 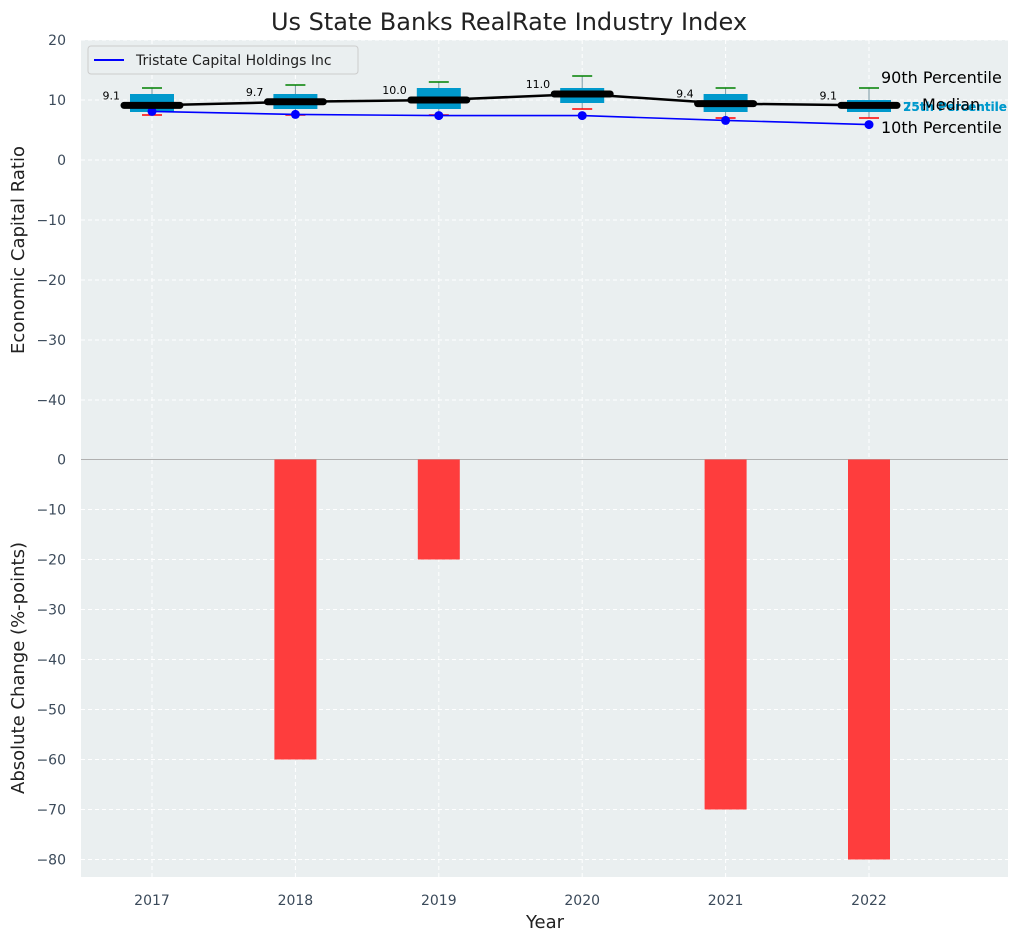 What do you see at coordinates (61, 161) in the screenshot?
I see `y-tick-top: 0` at bounding box center [61, 161].